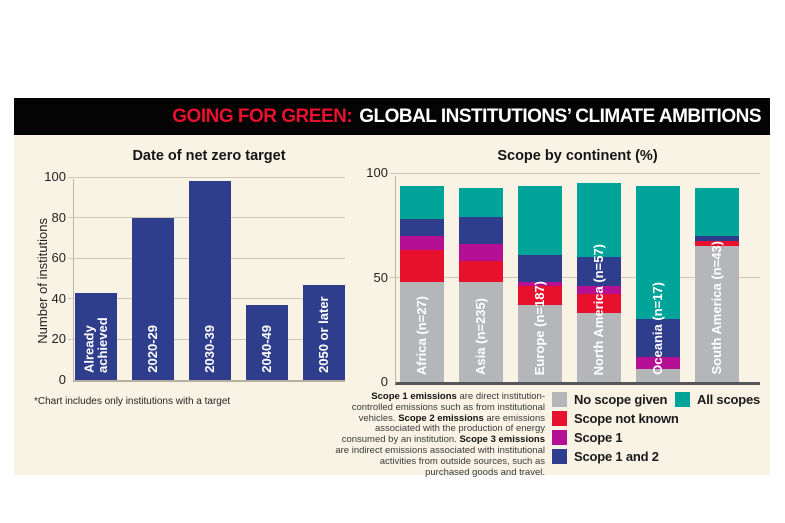 The height and width of the screenshot is (523, 785). What do you see at coordinates (95, 345) in the screenshot?
I see `bar-label-already-achieved: Already achieved` at bounding box center [95, 345].